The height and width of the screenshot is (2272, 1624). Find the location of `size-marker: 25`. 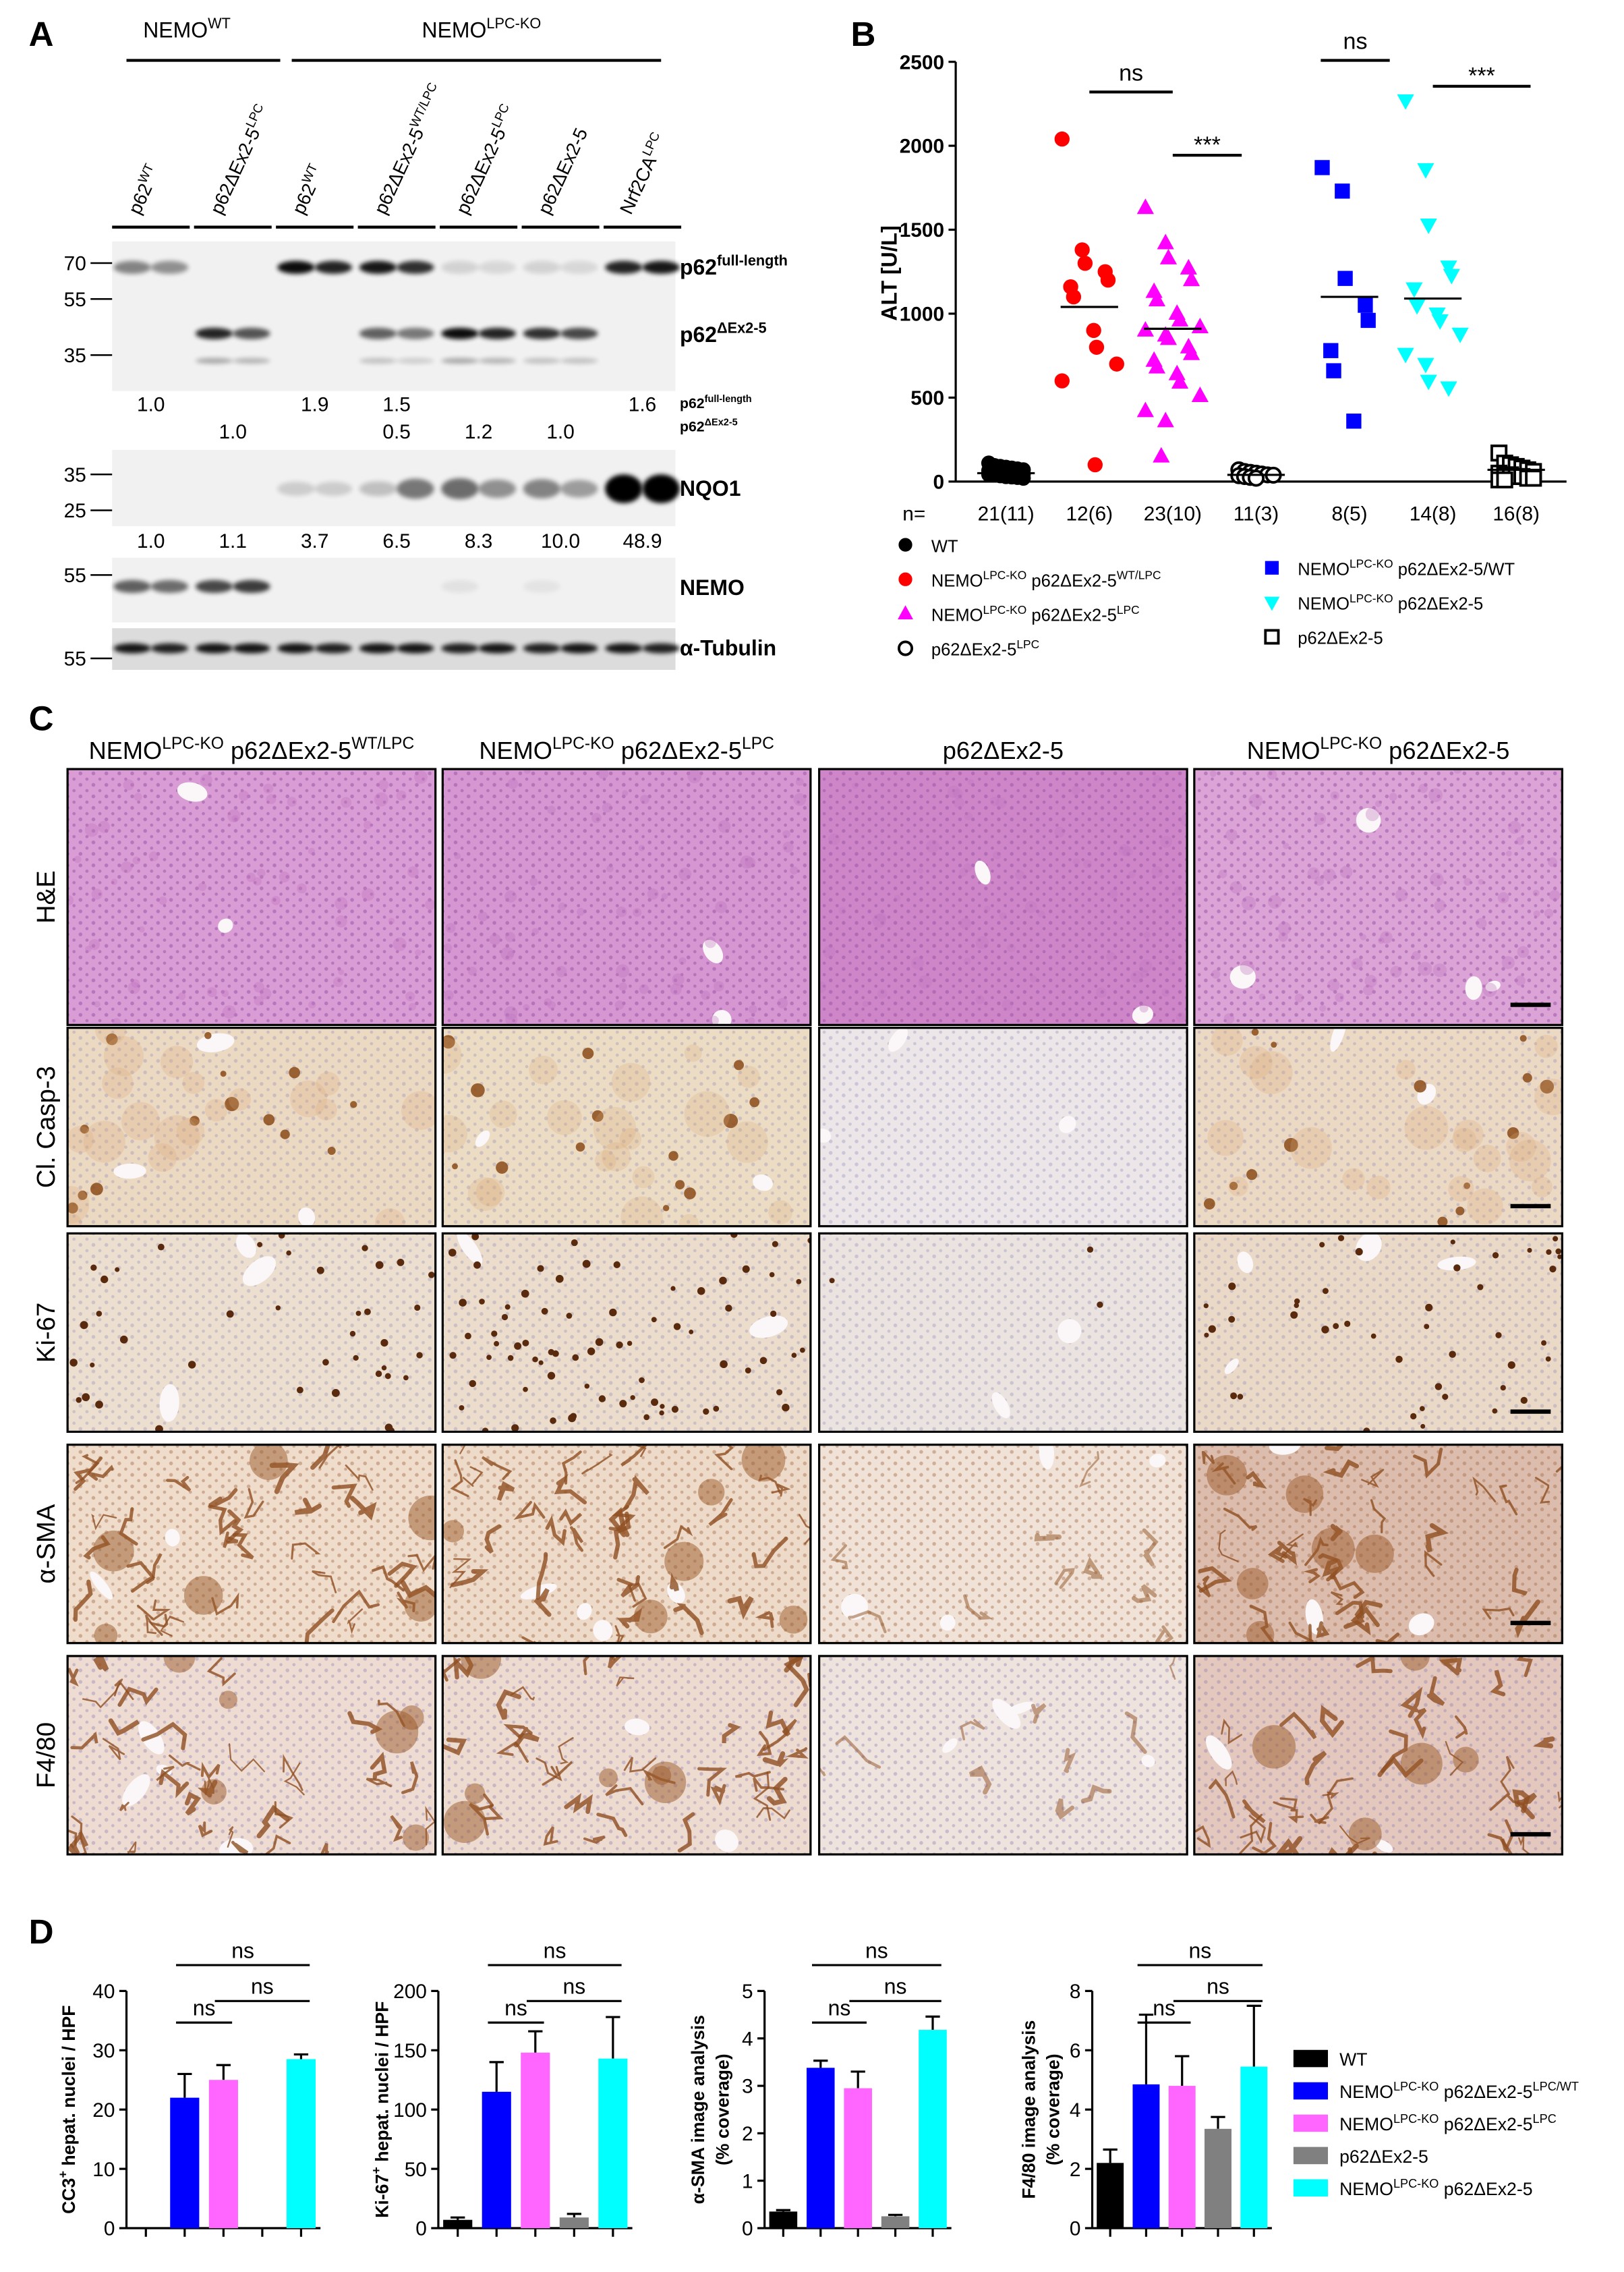

size-marker: 25 is located at coordinates (75, 511).